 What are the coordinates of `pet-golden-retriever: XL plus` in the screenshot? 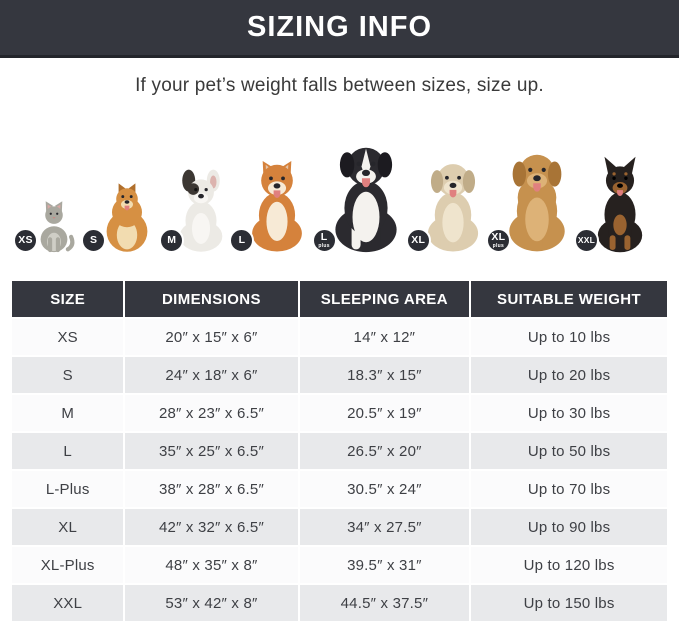 It's located at (532, 195).